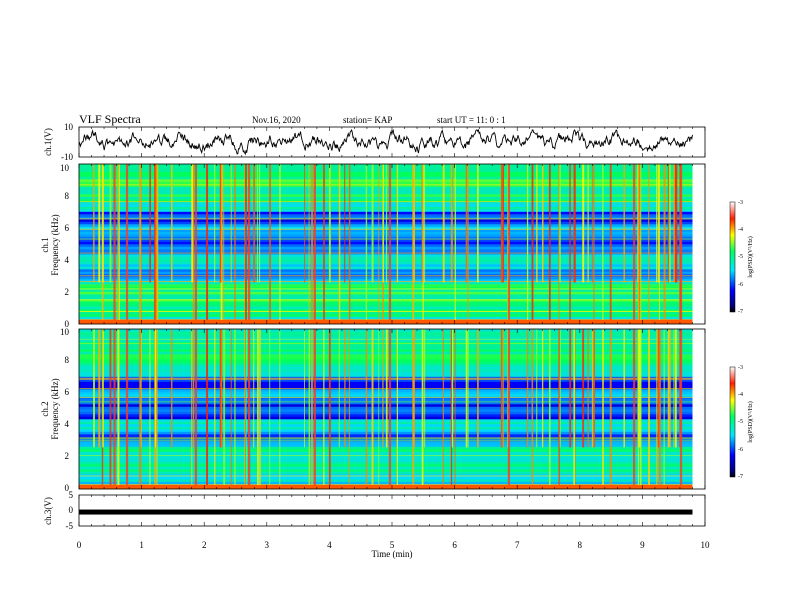 The image size is (792, 612). Describe the element at coordinates (385, 142) in the screenshot. I see `ch1-waveform-trace` at that location.